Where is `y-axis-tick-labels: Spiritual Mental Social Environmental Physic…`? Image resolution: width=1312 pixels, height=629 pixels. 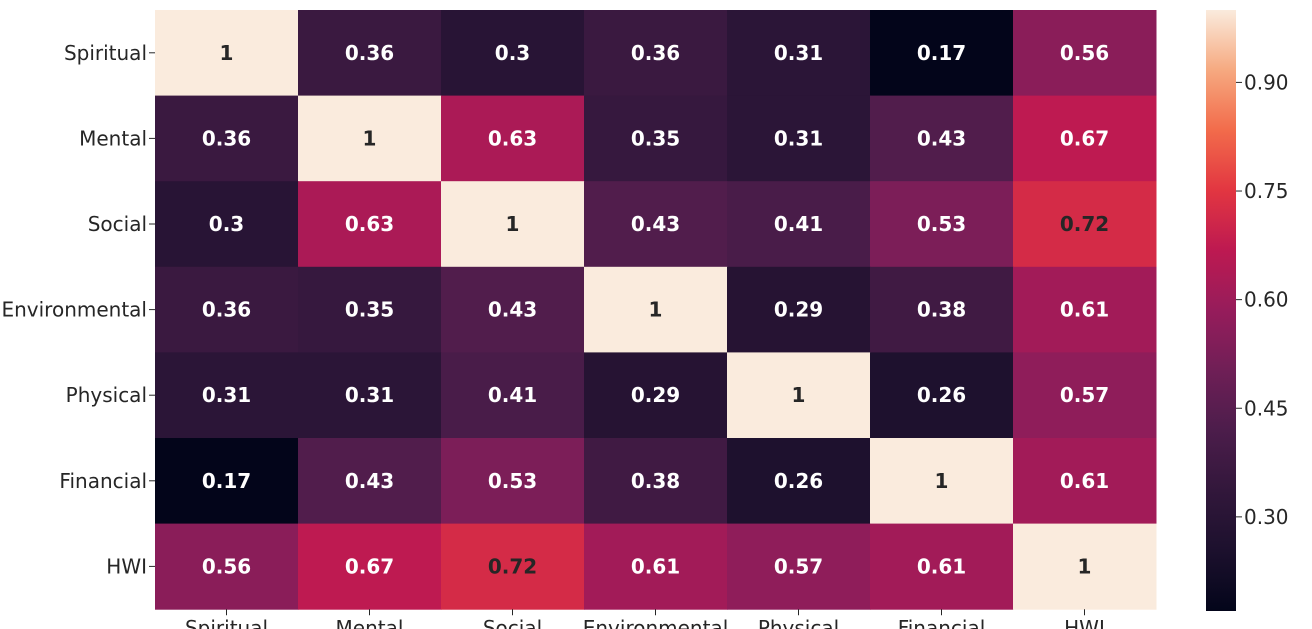 y-axis-tick-labels: Spiritual Mental Social Environmental Physic… is located at coordinates (78, 309).